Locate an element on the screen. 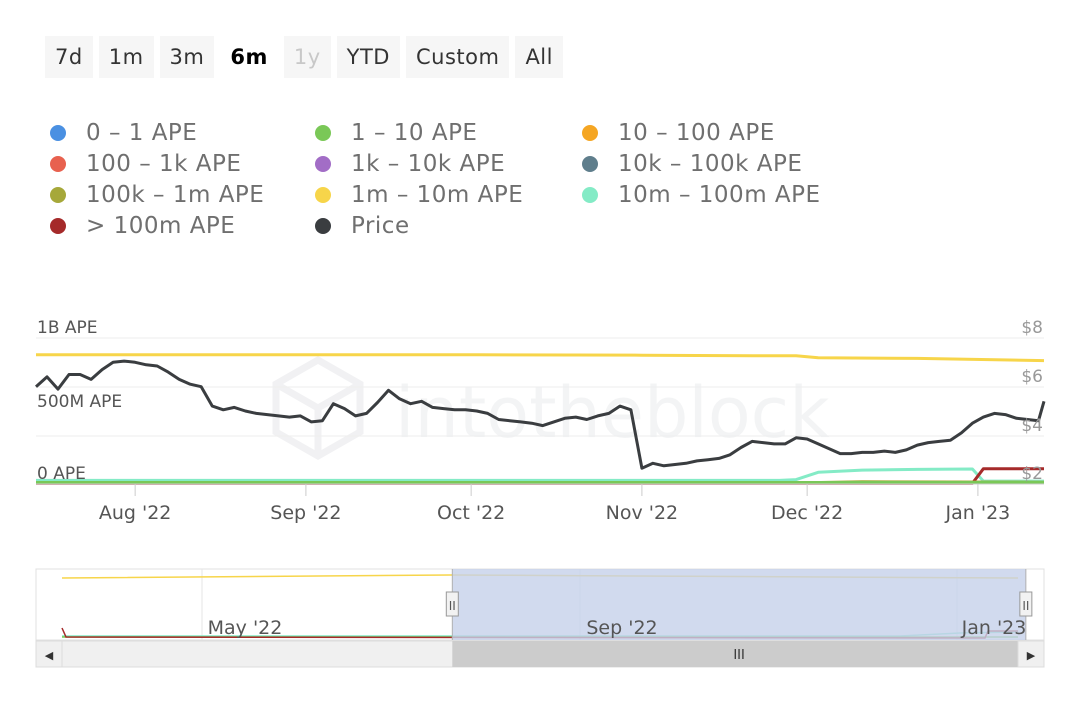 Image resolution: width=1080 pixels, height=720 pixels. legend-item-1k-10k-ape: 1k – 10k APE is located at coordinates (410, 164).